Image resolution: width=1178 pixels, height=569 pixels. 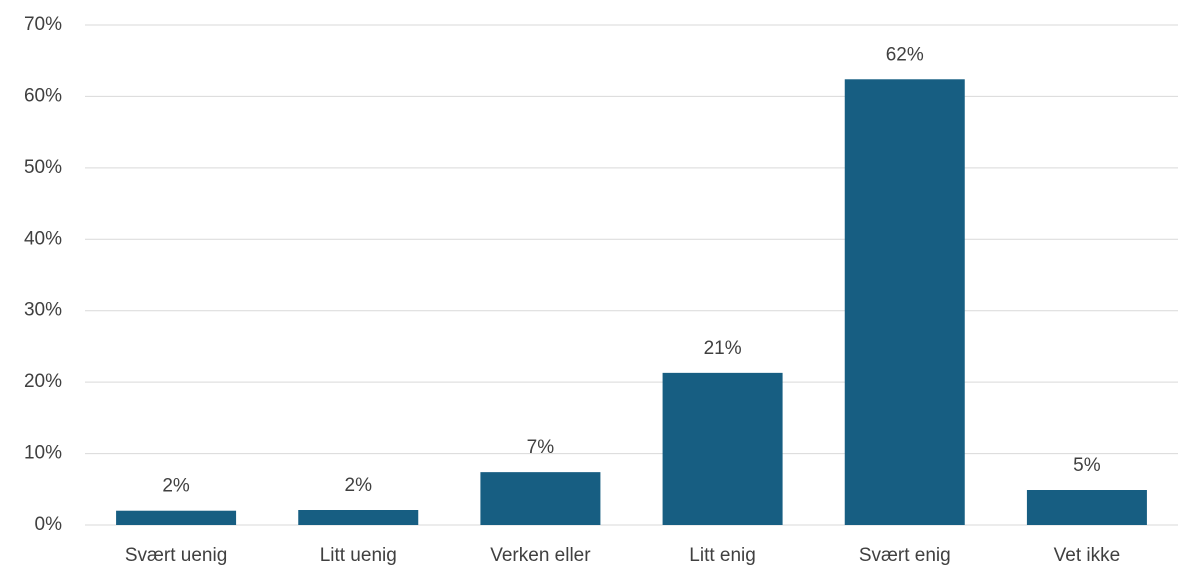 What do you see at coordinates (43, 24) in the screenshot?
I see `y-tick-label: 70%` at bounding box center [43, 24].